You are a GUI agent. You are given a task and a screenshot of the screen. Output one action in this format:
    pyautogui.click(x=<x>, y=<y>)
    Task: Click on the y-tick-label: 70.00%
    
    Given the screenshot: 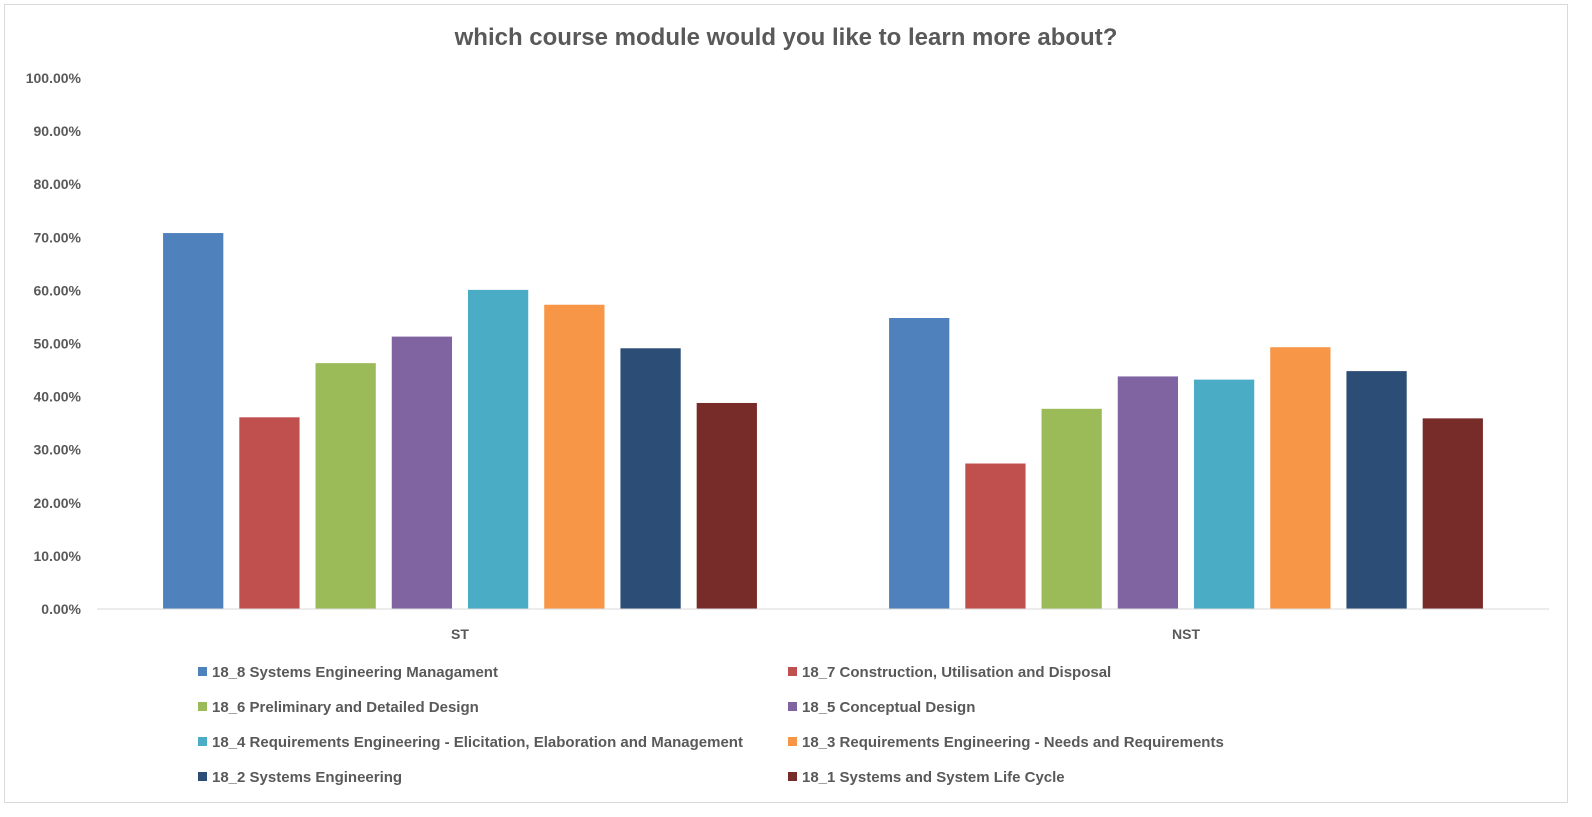 What is the action you would take?
    pyautogui.click(x=58, y=237)
    